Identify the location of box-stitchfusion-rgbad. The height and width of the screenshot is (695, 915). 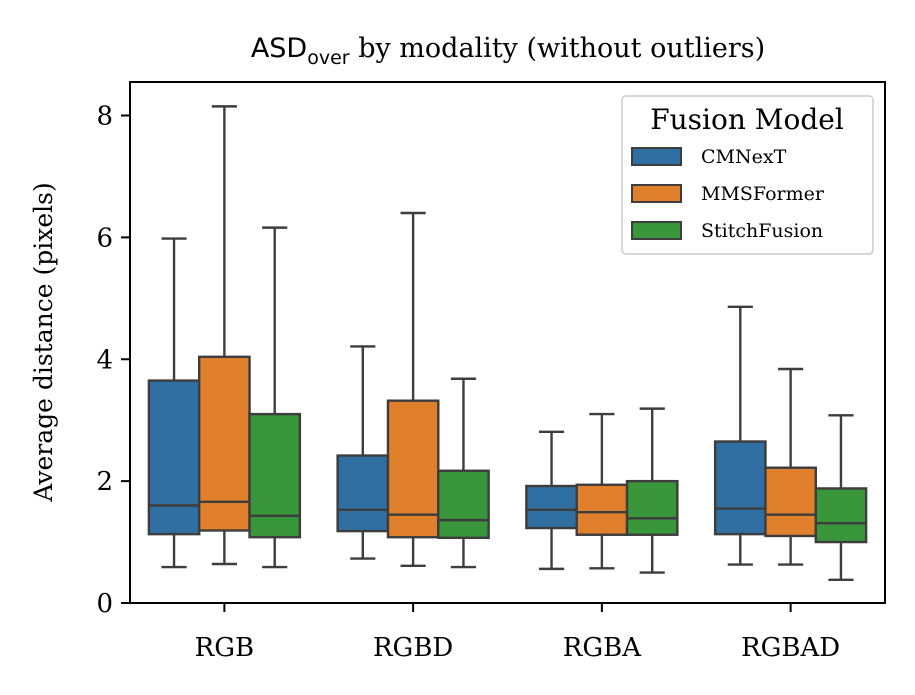
(841, 515).